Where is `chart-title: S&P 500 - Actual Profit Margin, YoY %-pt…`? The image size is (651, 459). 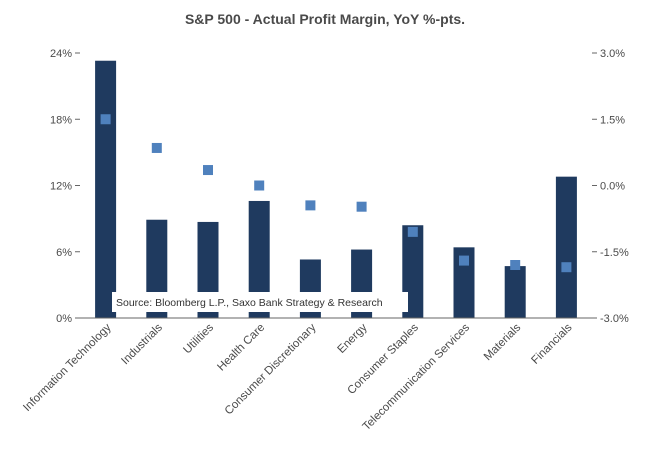 chart-title: S&P 500 - Actual Profit Margin, YoY %-pt… is located at coordinates (325, 19).